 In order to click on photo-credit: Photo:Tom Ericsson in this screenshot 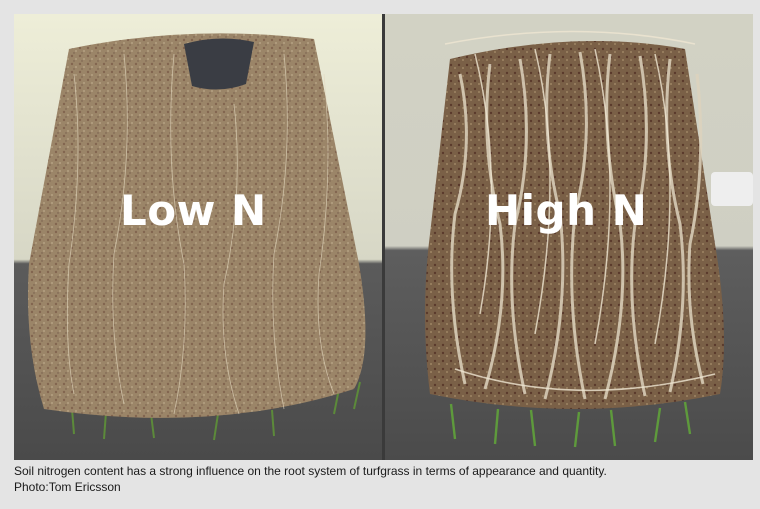, I will do `click(67, 487)`.